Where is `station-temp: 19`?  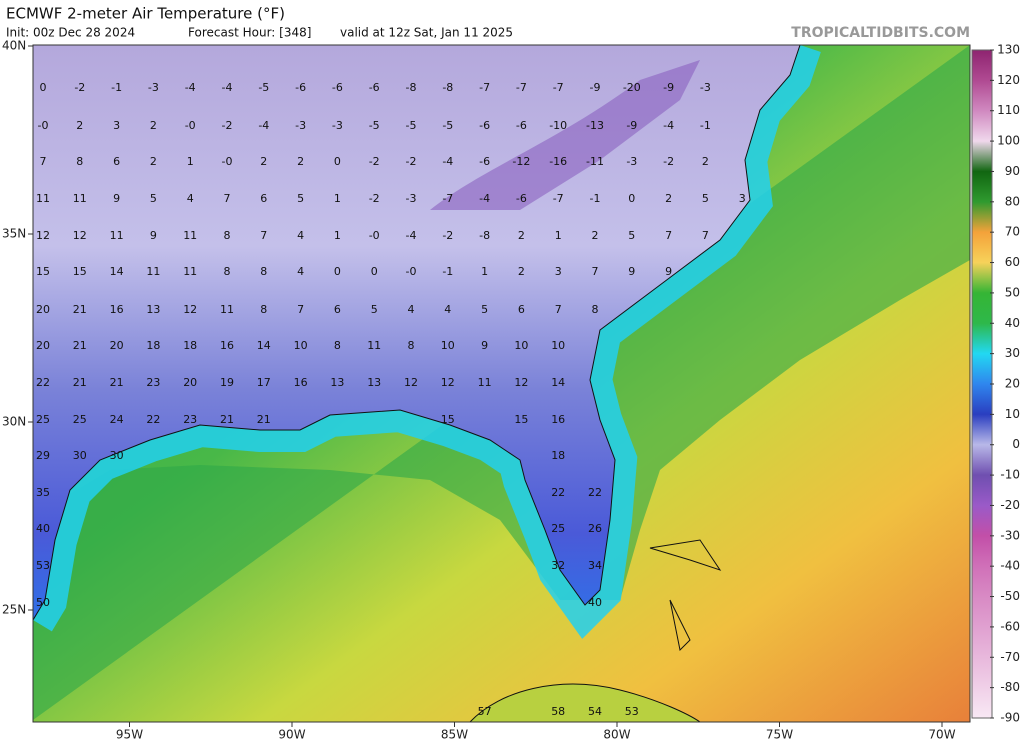
station-temp: 19 is located at coordinates (227, 382).